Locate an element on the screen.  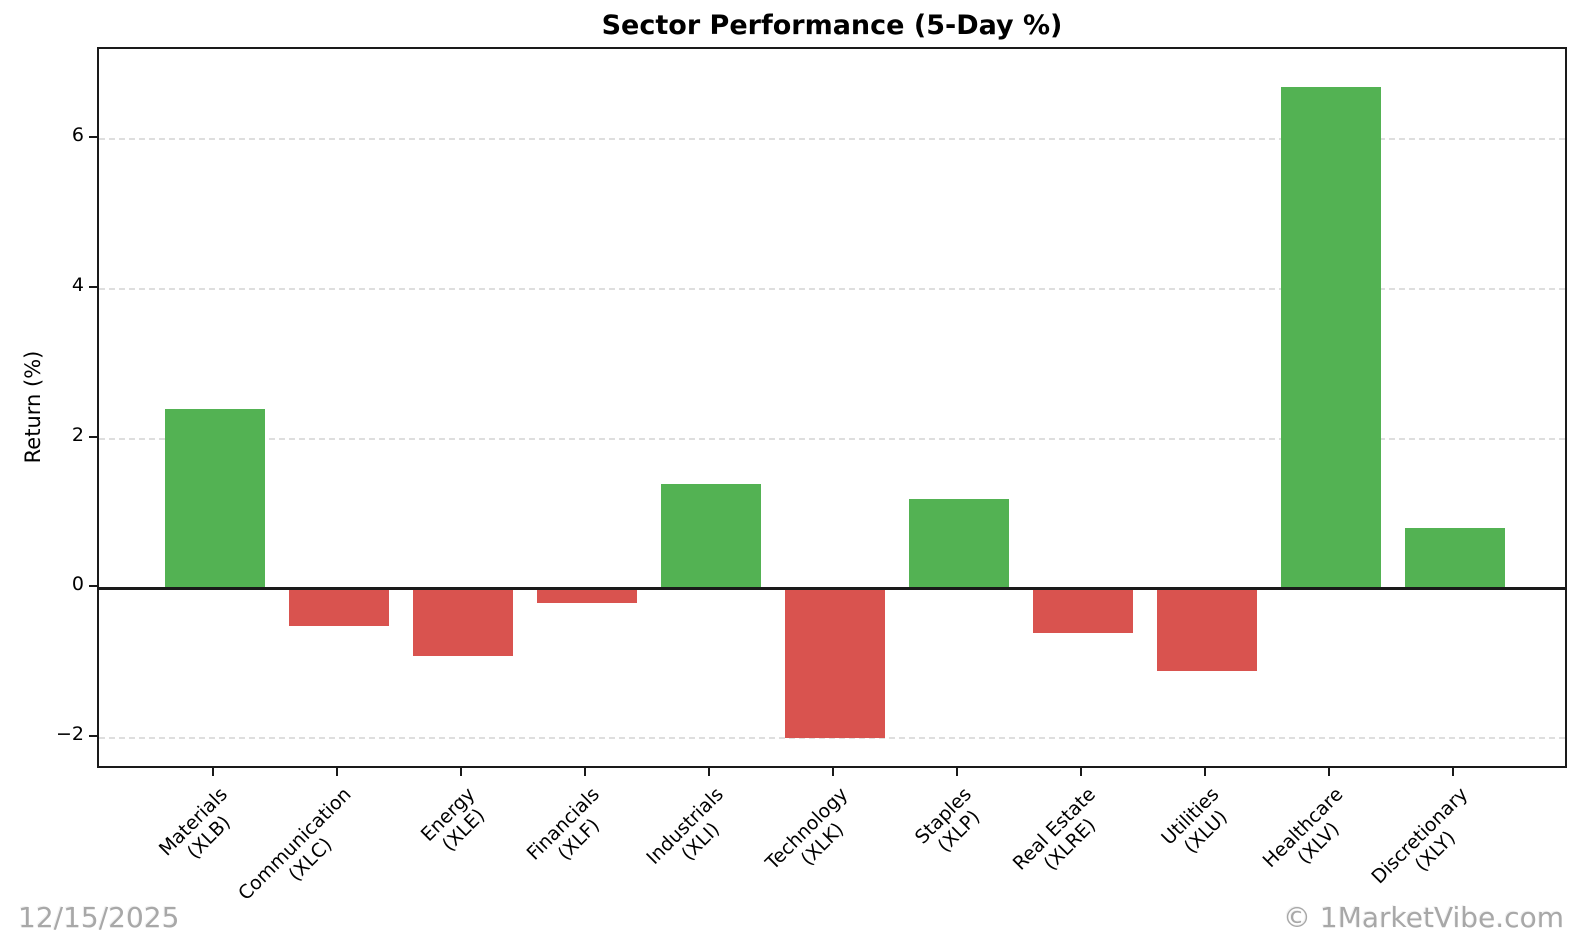
y-tick-label-4: 4 is located at coordinates (77, 285).